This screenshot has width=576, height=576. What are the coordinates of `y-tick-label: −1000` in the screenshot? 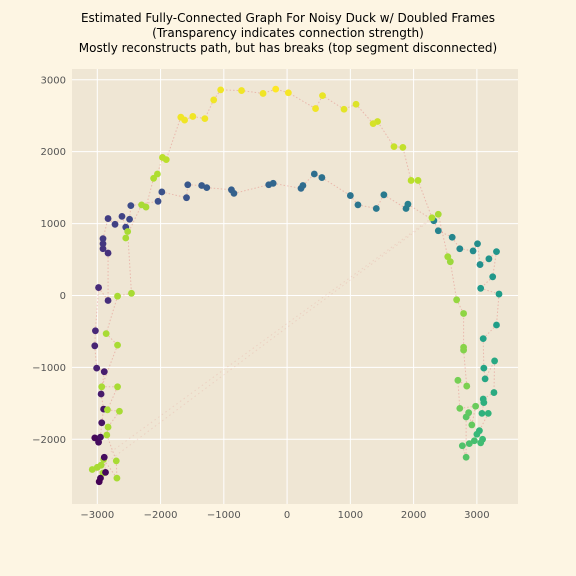 It's located at (49, 368).